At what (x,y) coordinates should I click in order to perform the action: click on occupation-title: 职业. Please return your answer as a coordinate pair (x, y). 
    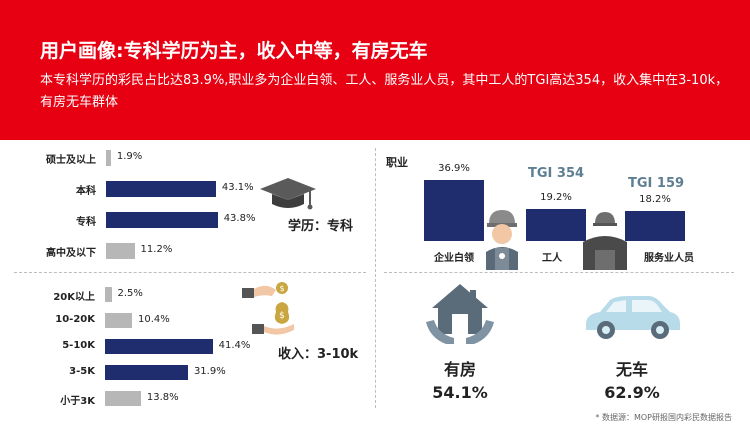
    Looking at the image, I should click on (397, 162).